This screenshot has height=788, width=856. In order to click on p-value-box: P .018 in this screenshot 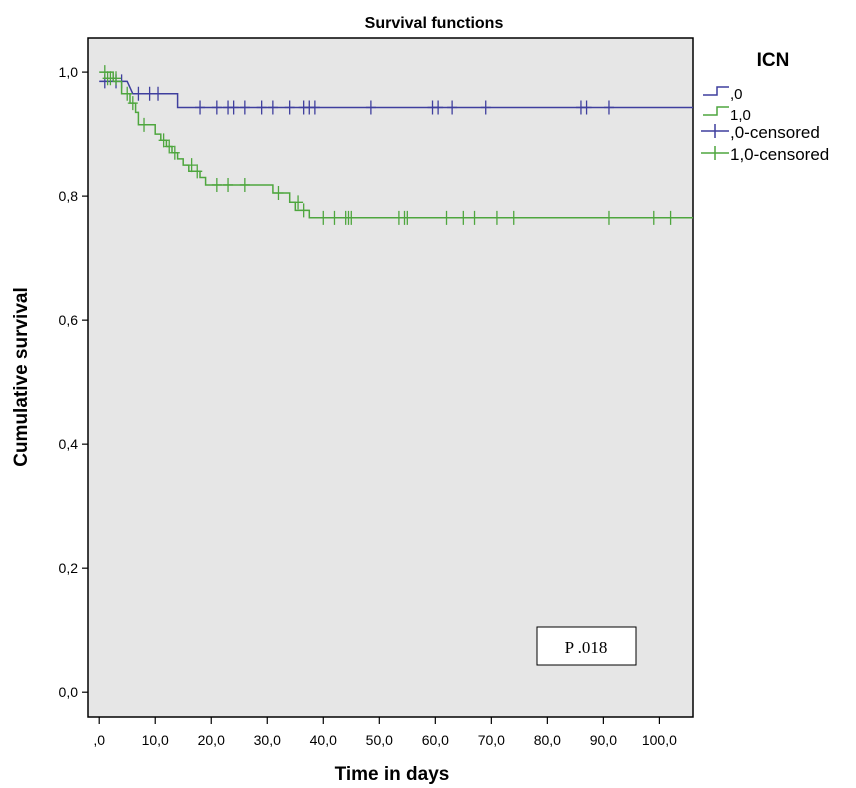, I will do `click(586, 646)`.